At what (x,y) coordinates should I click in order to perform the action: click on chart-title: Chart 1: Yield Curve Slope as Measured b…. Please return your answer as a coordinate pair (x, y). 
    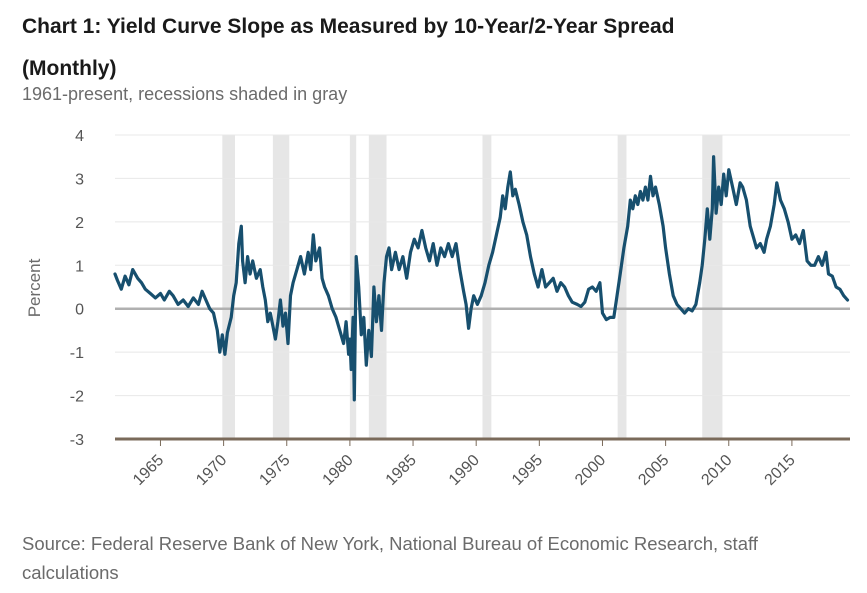
    Looking at the image, I should click on (348, 47).